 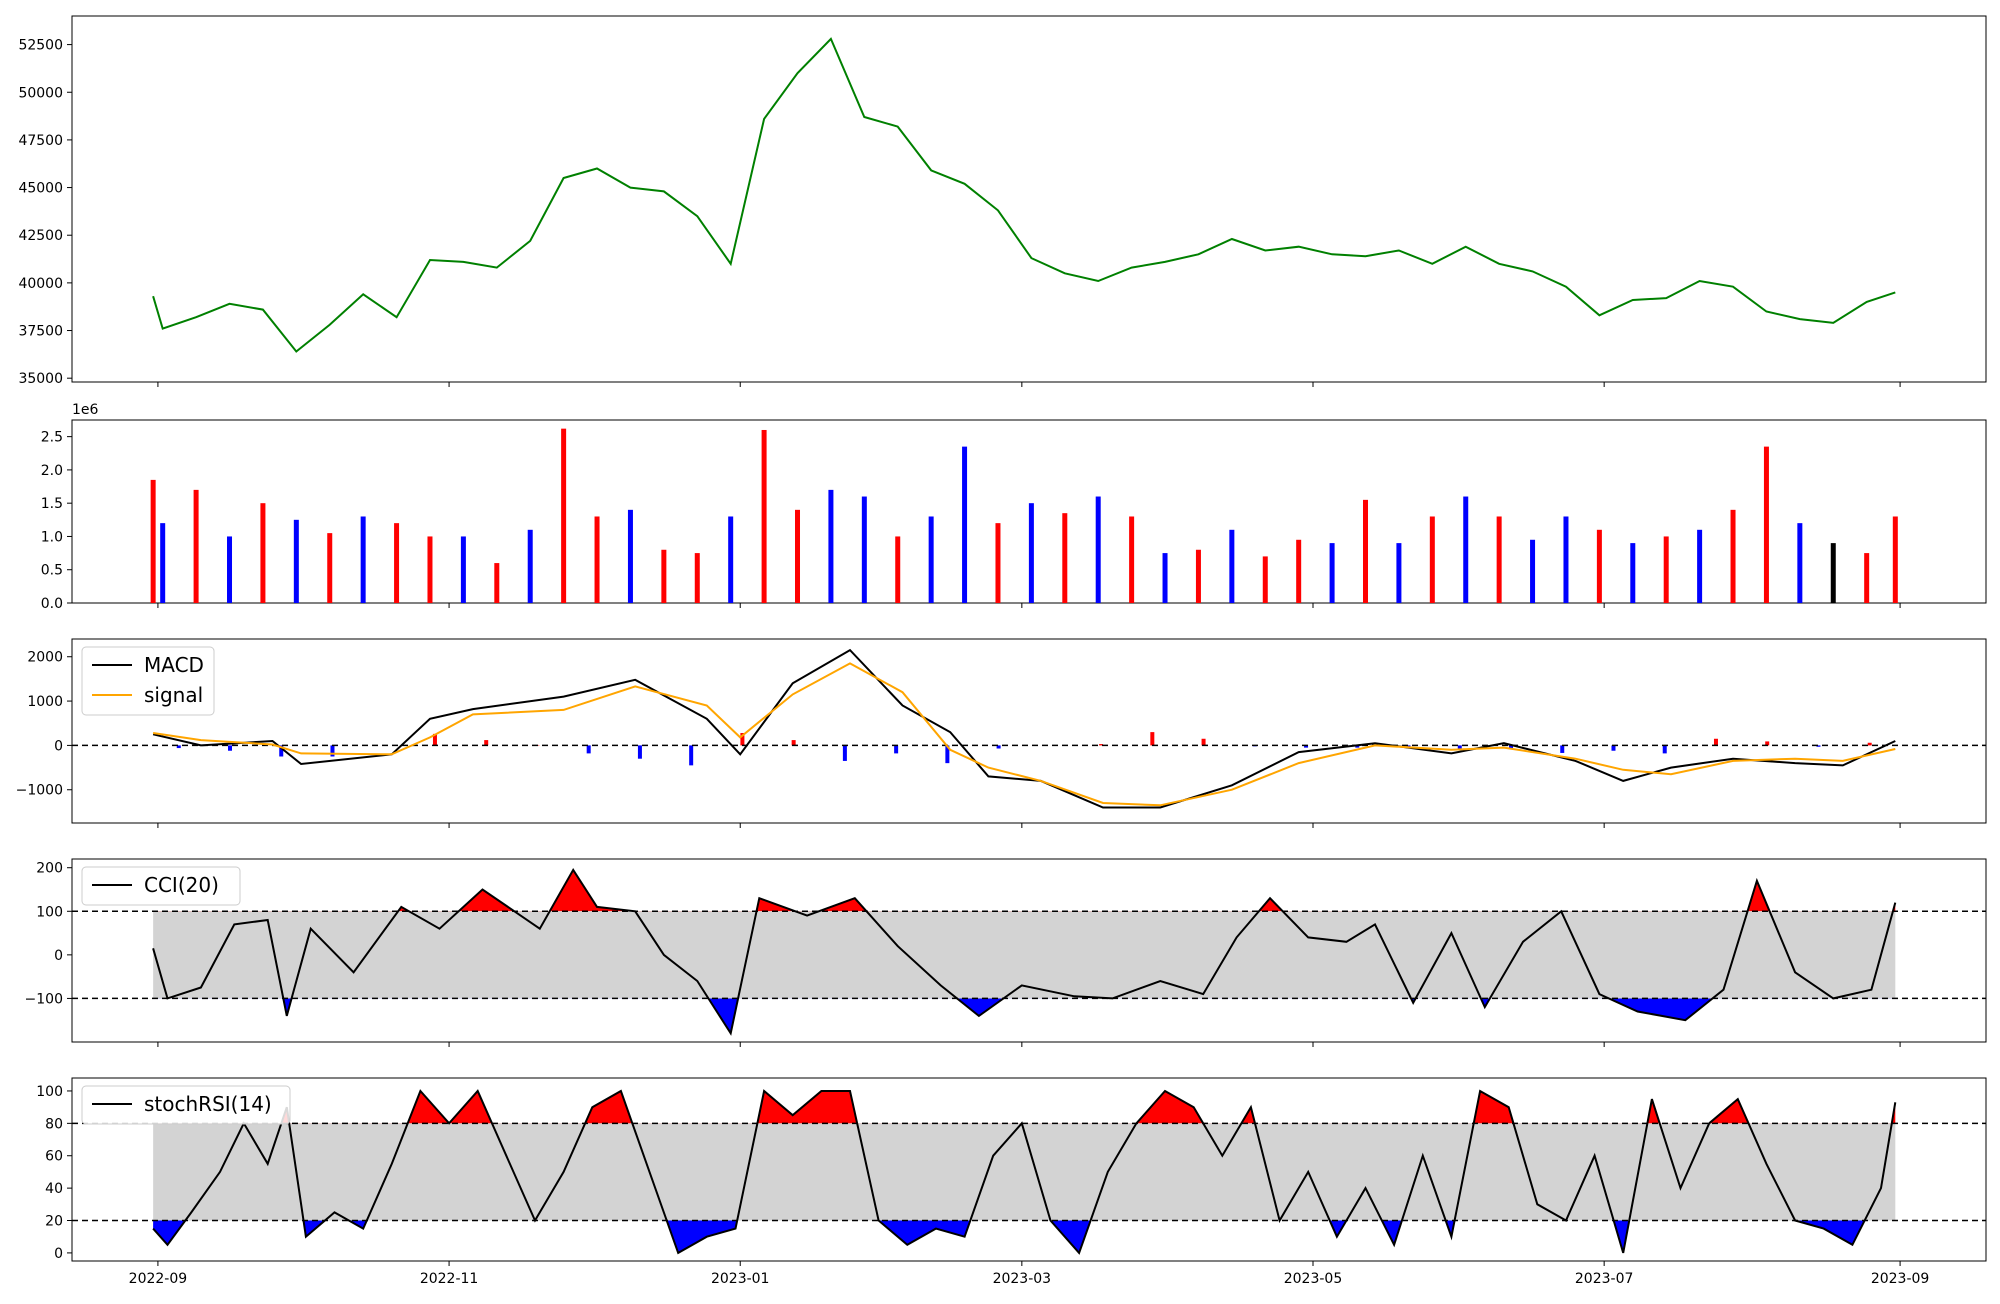 What do you see at coordinates (54, 1189) in the screenshot?
I see `y-tick-label: 40` at bounding box center [54, 1189].